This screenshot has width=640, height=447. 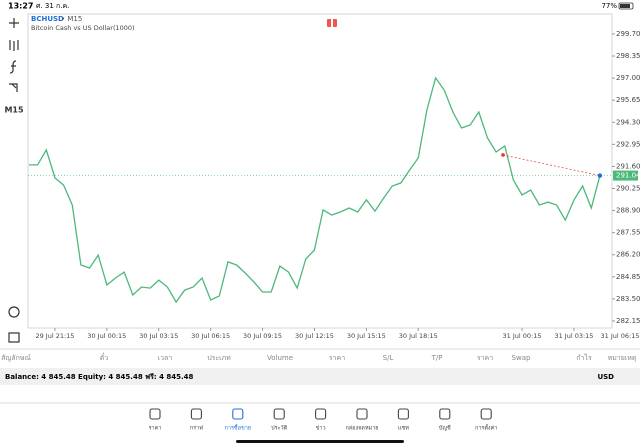 What do you see at coordinates (14, 180) in the screenshot?
I see `left-toolbar` at bounding box center [14, 180].